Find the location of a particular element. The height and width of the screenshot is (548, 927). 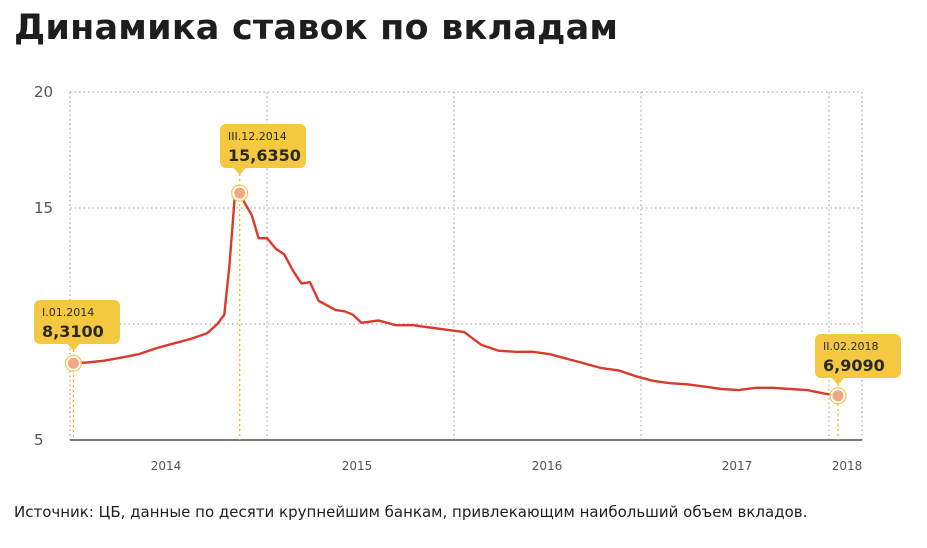

chart-title: Динамика ставок по вкладам is located at coordinates (316, 28).